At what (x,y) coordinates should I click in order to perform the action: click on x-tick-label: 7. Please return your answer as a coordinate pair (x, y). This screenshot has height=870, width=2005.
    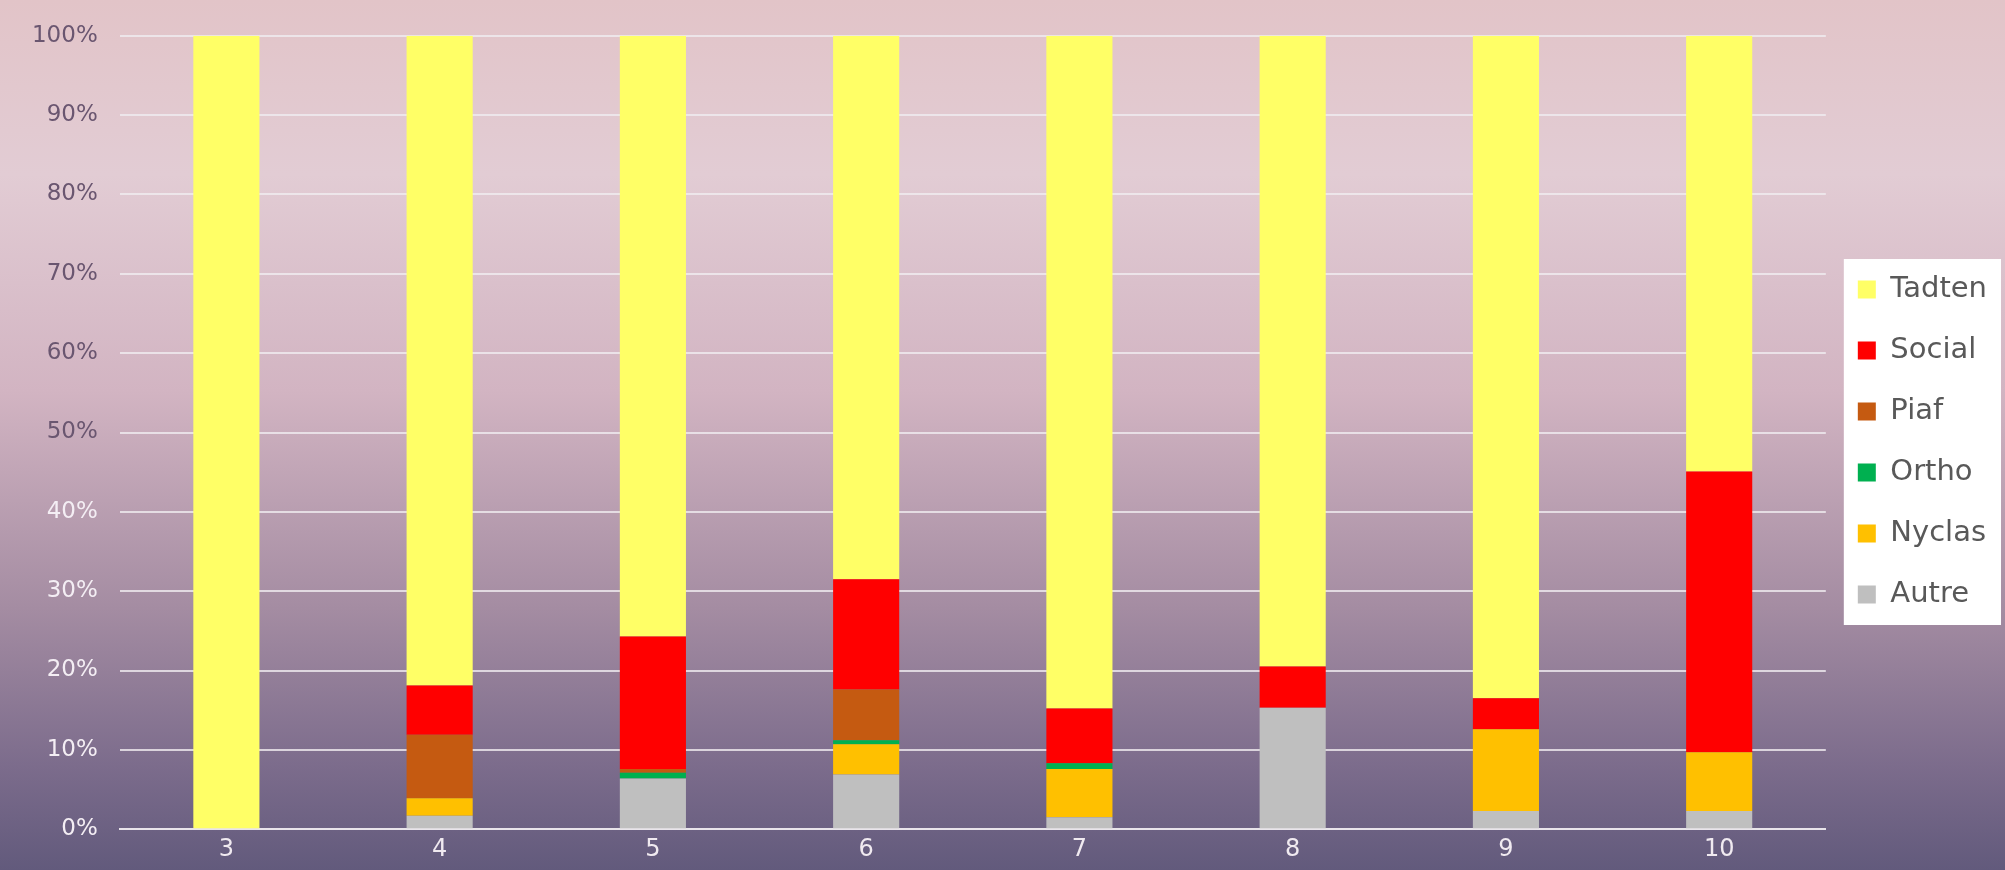
    Looking at the image, I should click on (1079, 847).